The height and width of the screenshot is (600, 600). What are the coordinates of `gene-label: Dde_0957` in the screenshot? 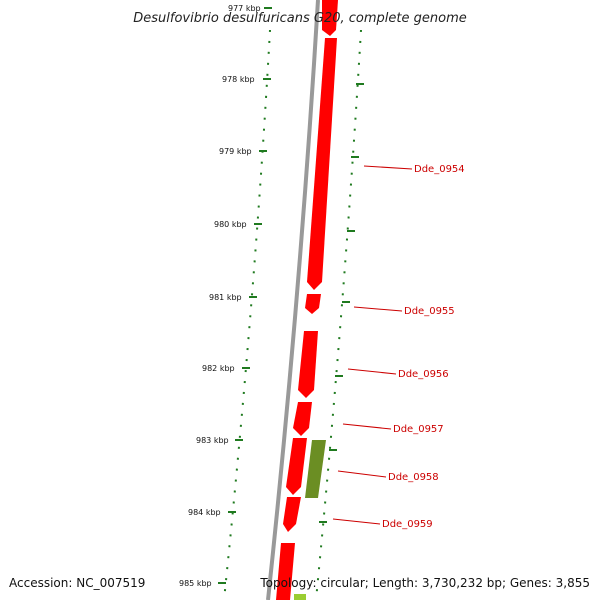 It's located at (418, 429).